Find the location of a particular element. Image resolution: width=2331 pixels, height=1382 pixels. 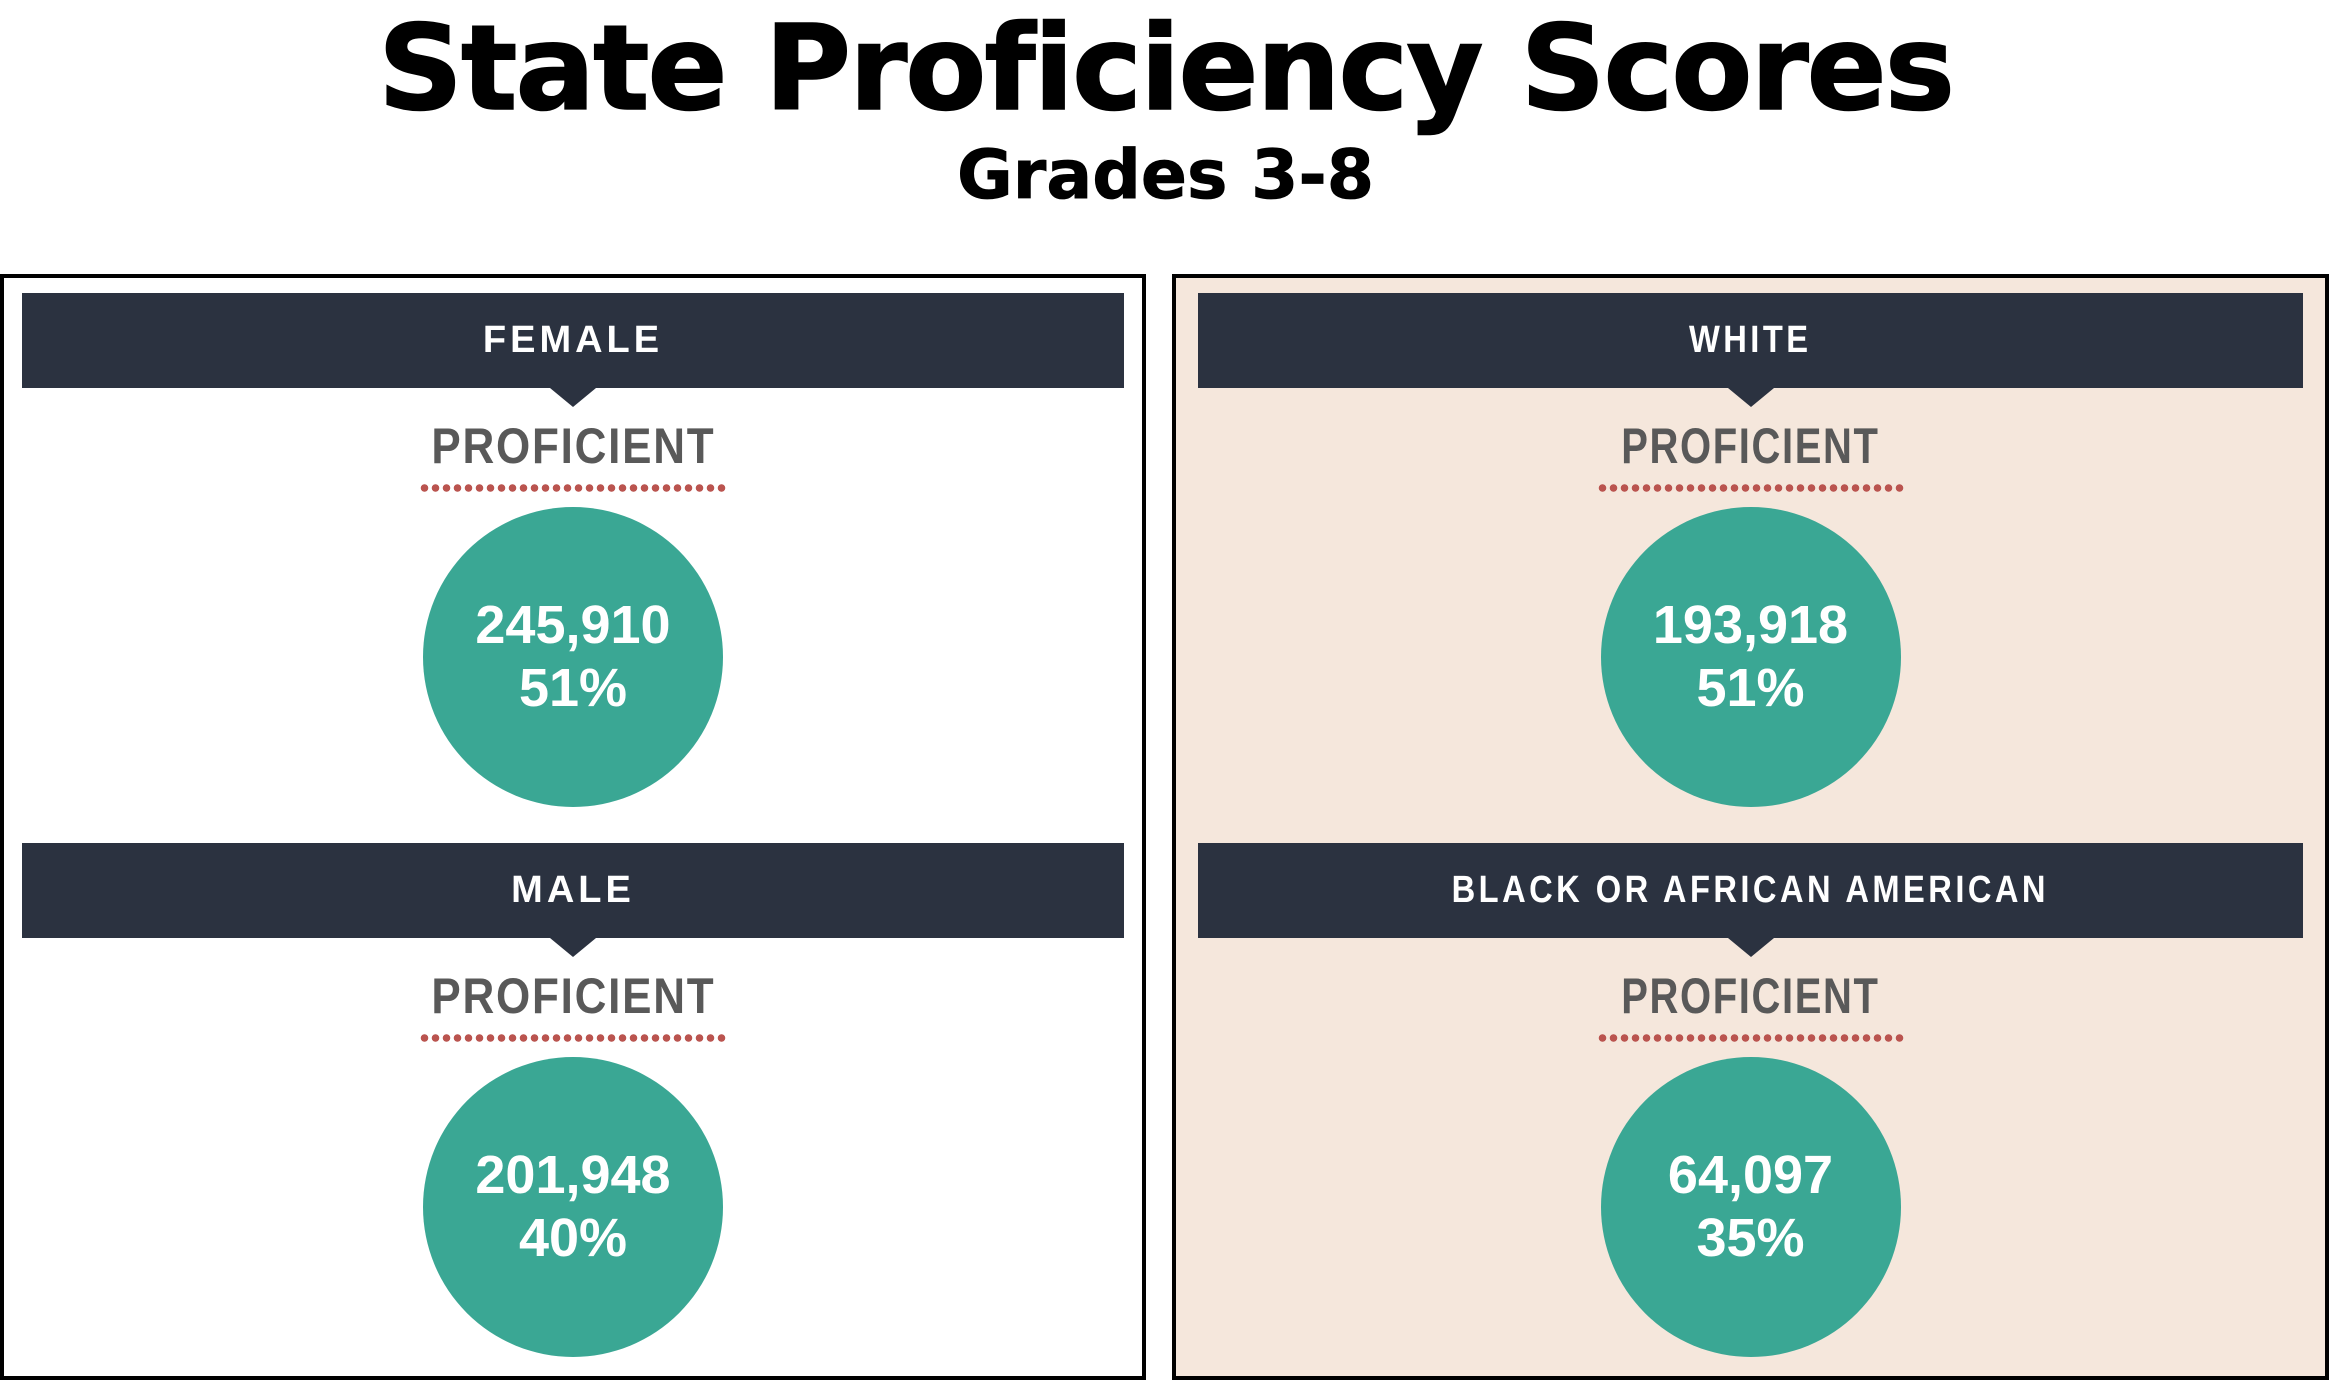

black-or-african-american-proficient-percent: 35% is located at coordinates (1750, 1238).